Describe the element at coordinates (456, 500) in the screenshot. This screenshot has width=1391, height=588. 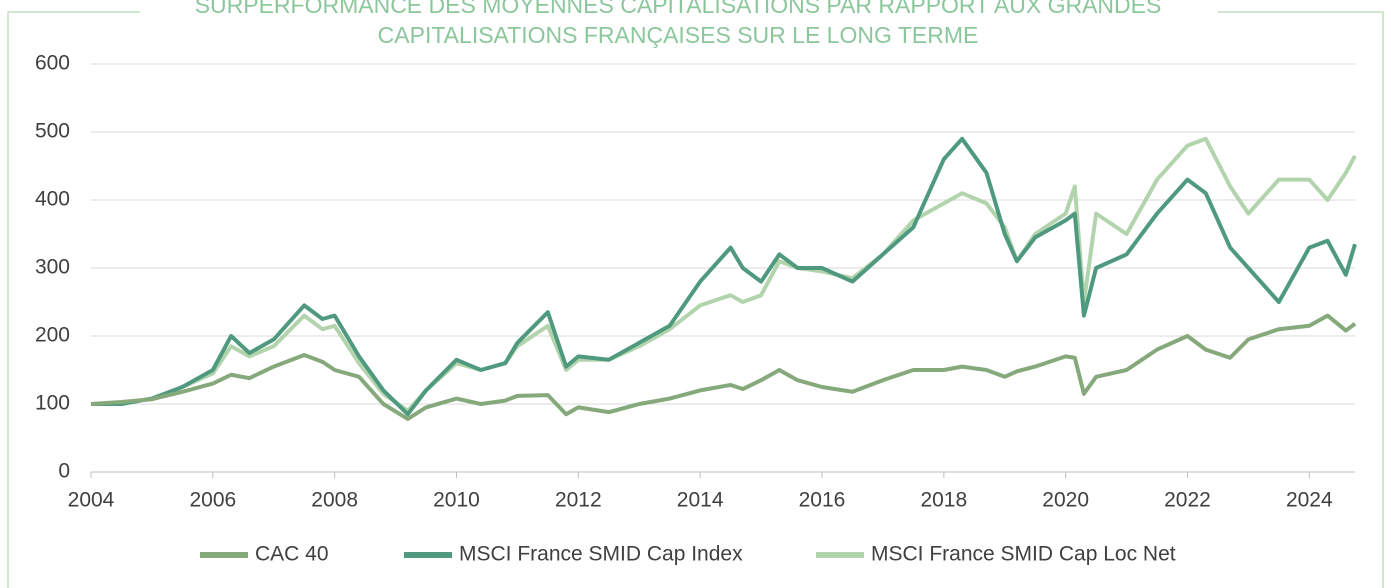
I see `x-tick-label: 2010` at that location.